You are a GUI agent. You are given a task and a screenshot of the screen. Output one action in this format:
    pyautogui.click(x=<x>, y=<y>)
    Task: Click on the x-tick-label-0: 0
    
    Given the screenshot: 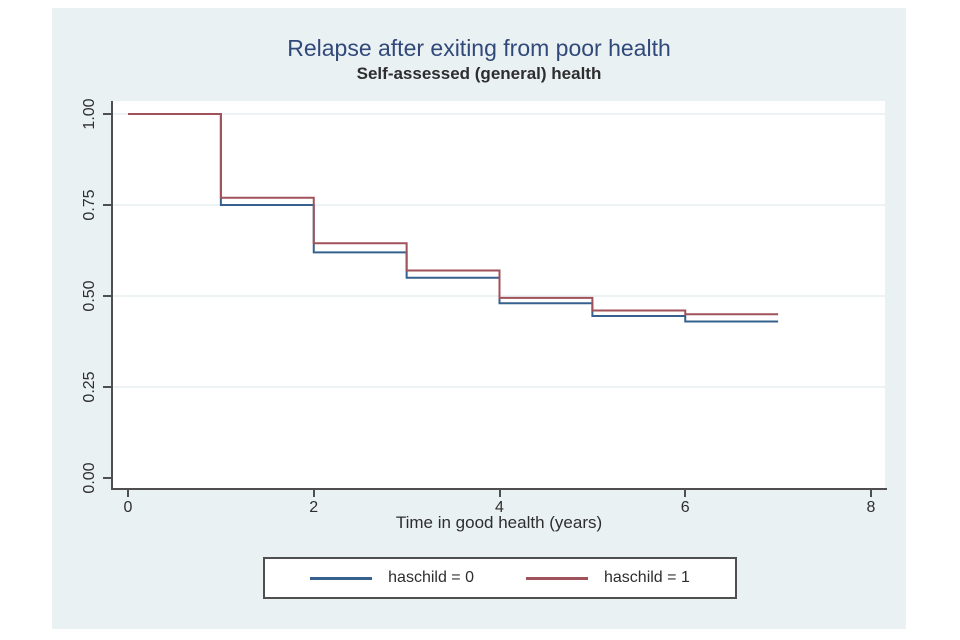 What is the action you would take?
    pyautogui.click(x=128, y=507)
    